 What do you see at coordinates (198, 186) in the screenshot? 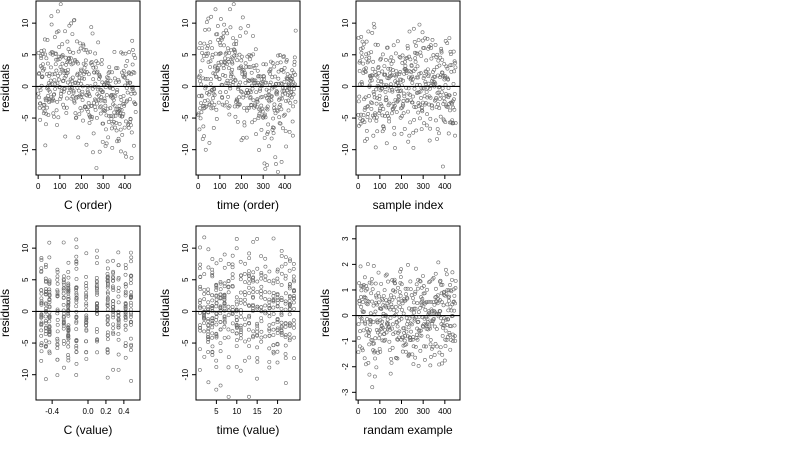
I see `x-tick-label: 0` at bounding box center [198, 186].